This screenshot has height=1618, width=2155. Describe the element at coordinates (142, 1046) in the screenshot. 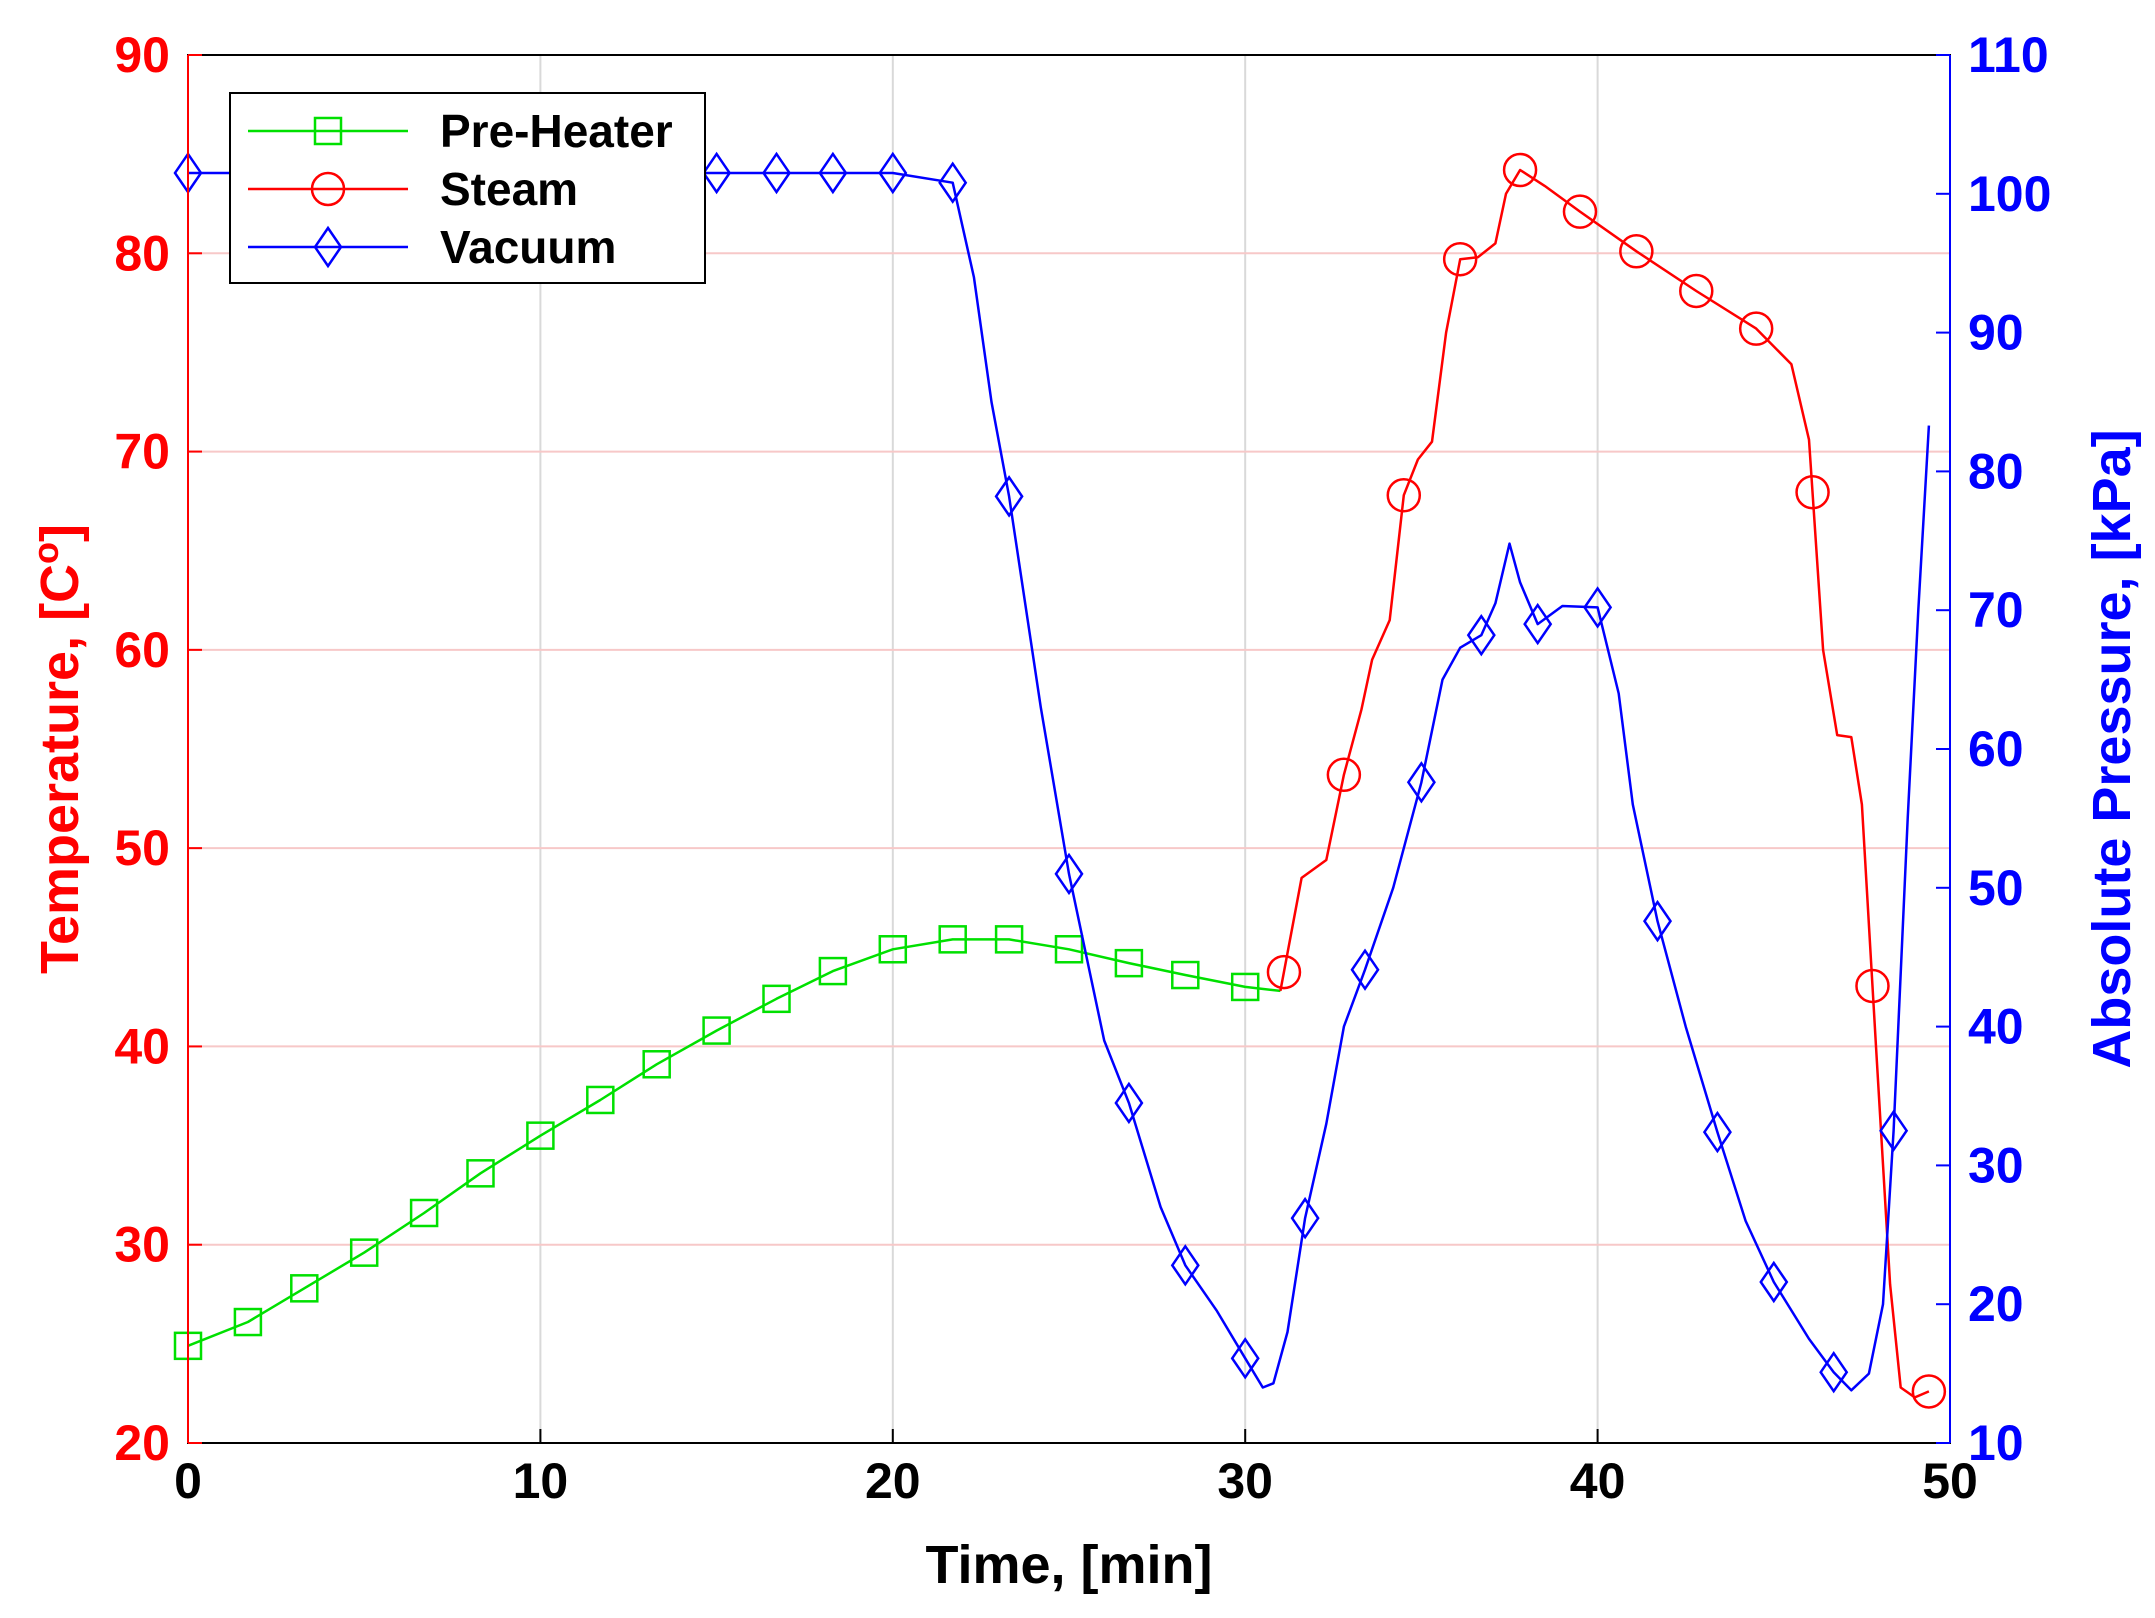

I see `y-left-tick-label: 40` at that location.